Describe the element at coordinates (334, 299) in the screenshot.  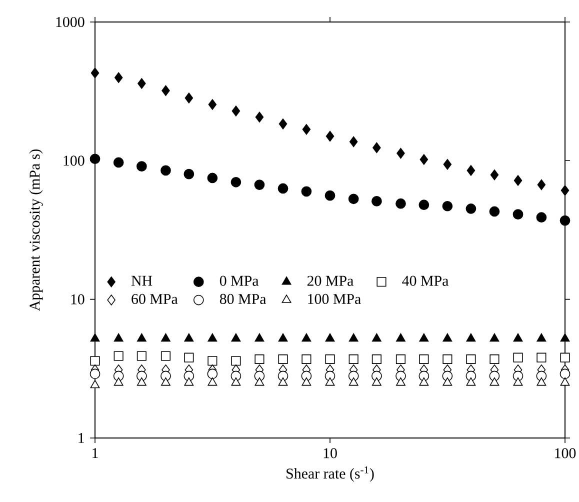
I see `legend-label: 100 MPa` at that location.